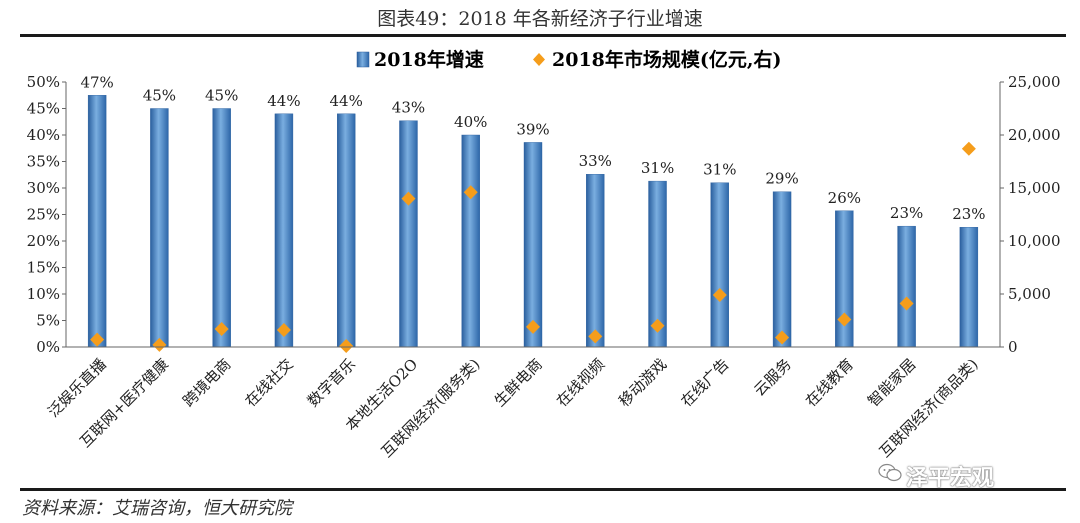 Image resolution: width=1080 pixels, height=523 pixels. What do you see at coordinates (666, 59) in the screenshot?
I see `legend-label-markers: 2018年市场规模(亿元,右)` at bounding box center [666, 59].